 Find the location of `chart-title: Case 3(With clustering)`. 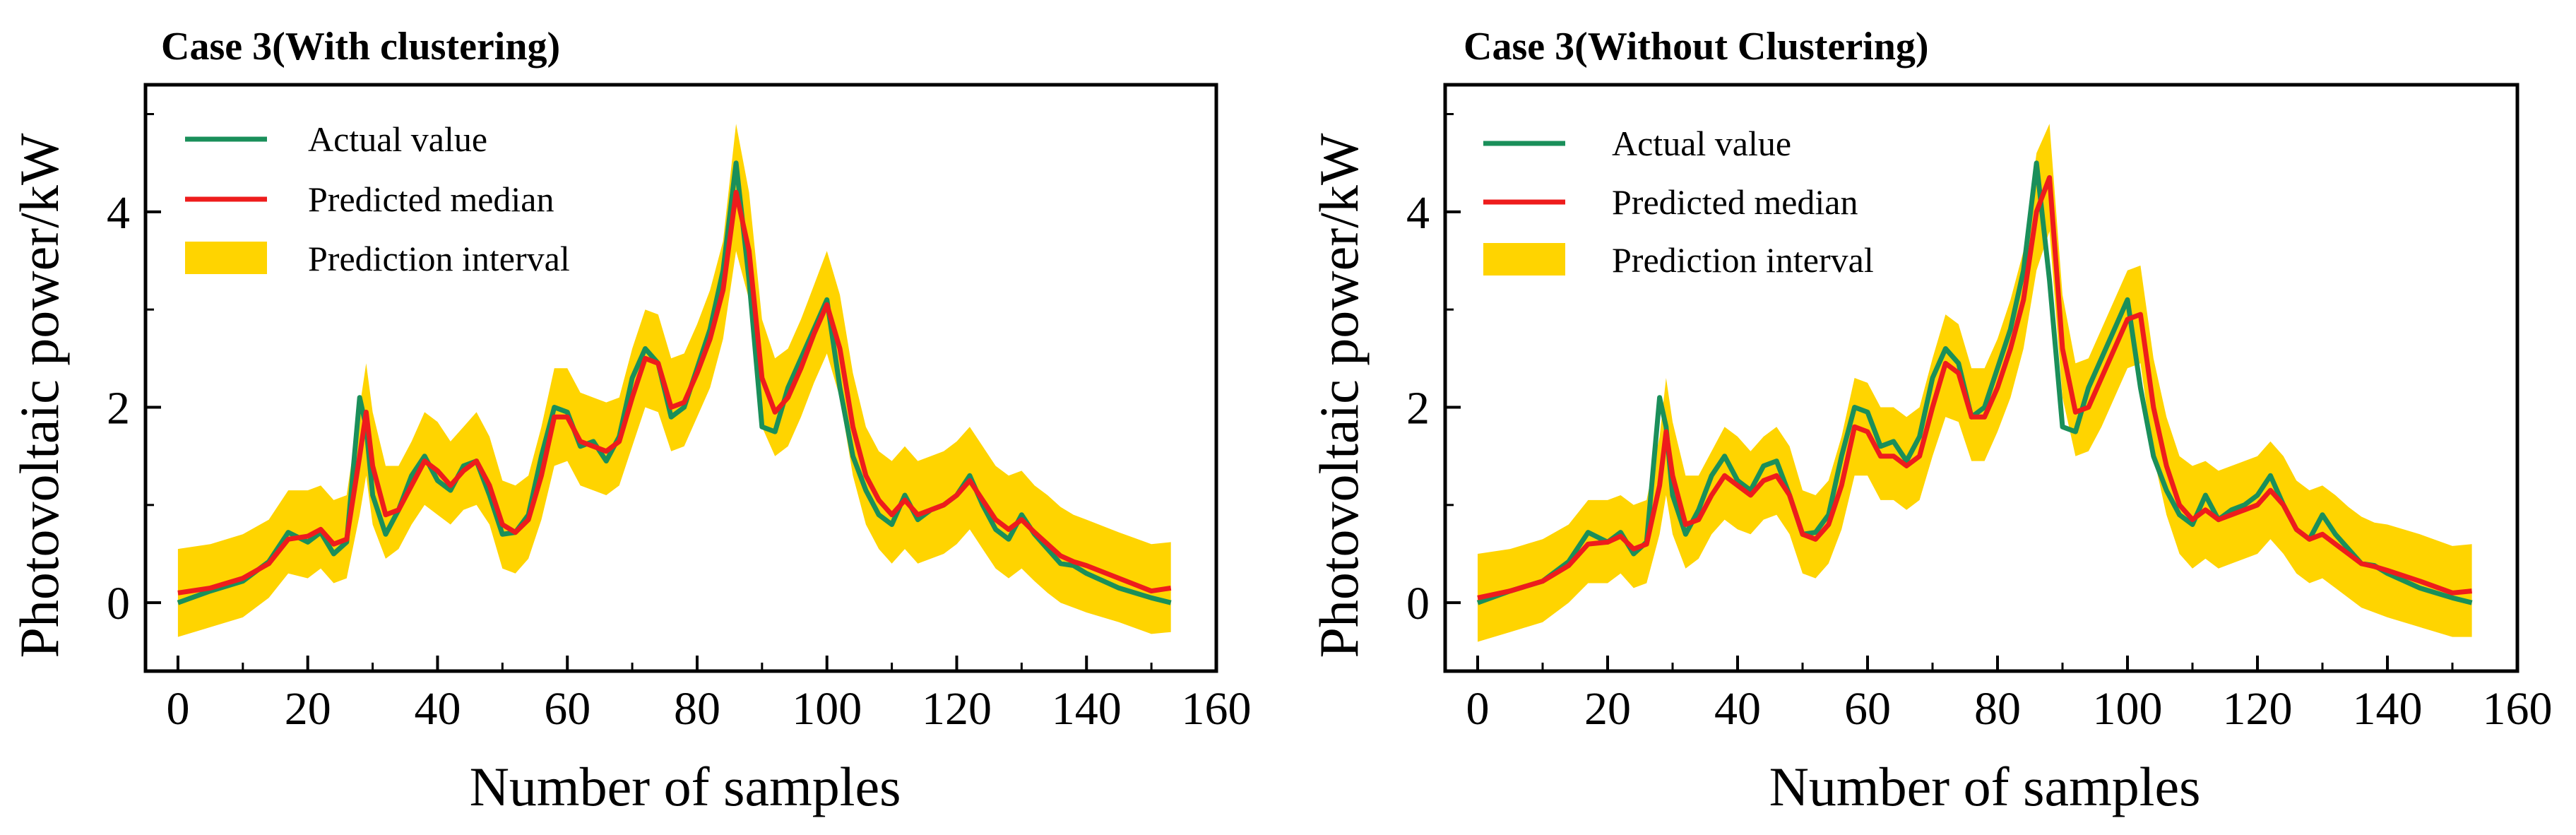

chart-title: Case 3(With clustering) is located at coordinates (360, 47).